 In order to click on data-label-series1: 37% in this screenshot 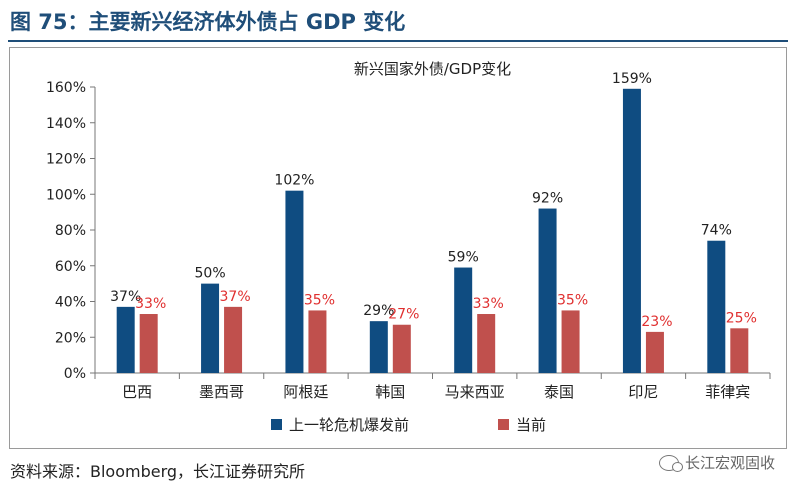, I will do `click(125, 297)`.